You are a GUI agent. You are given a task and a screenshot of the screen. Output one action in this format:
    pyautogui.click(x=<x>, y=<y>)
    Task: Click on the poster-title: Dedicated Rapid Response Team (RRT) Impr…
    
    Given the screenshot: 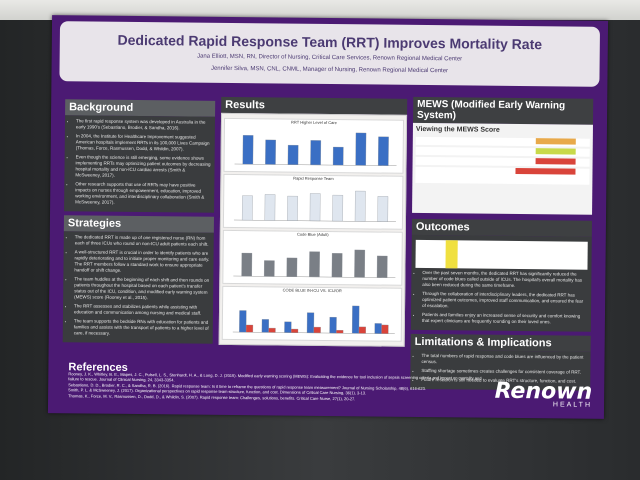 What is the action you would take?
    pyautogui.click(x=330, y=42)
    